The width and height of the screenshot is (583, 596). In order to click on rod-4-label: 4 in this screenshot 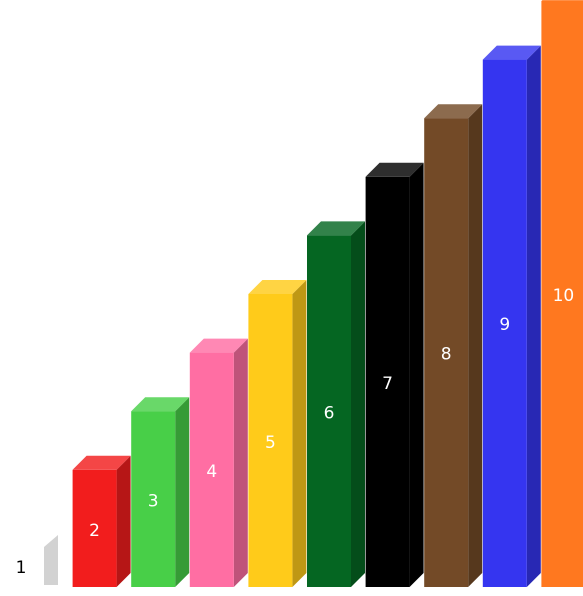, I will do `click(211, 472)`.